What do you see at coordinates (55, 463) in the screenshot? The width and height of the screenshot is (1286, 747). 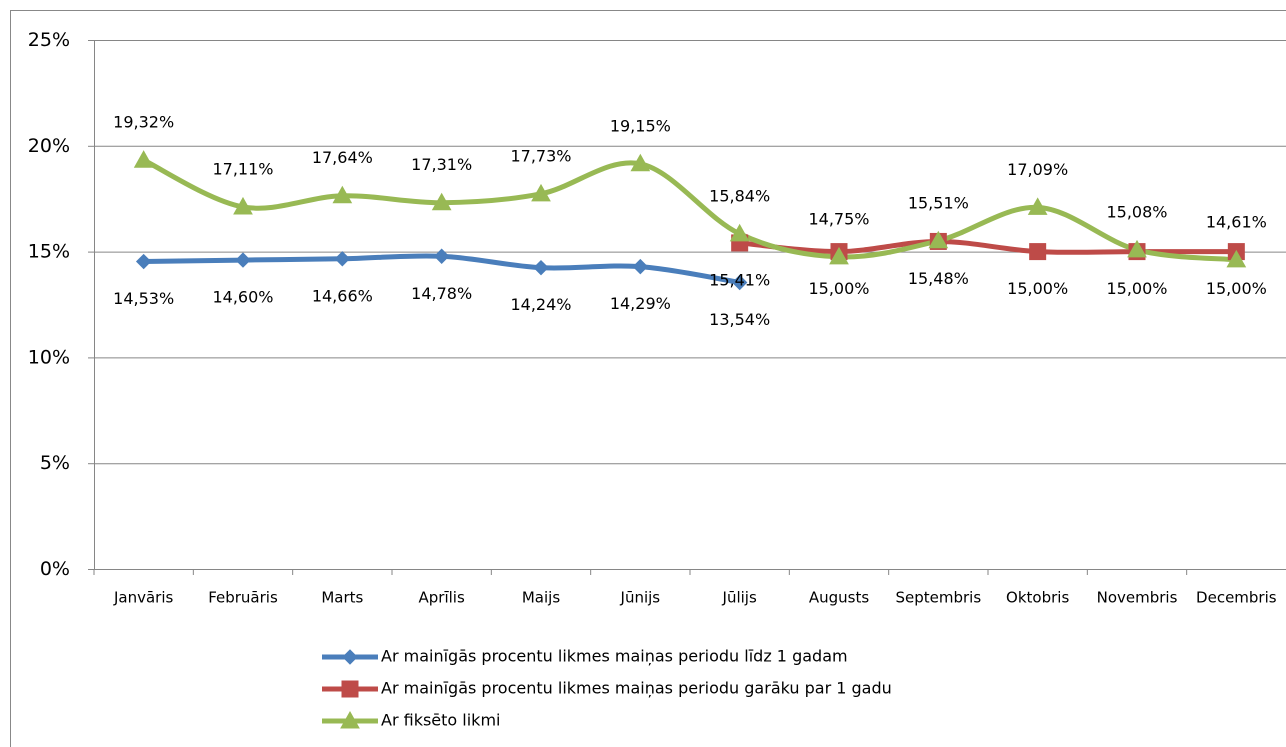 I see `y-tick-label: 5%` at bounding box center [55, 463].